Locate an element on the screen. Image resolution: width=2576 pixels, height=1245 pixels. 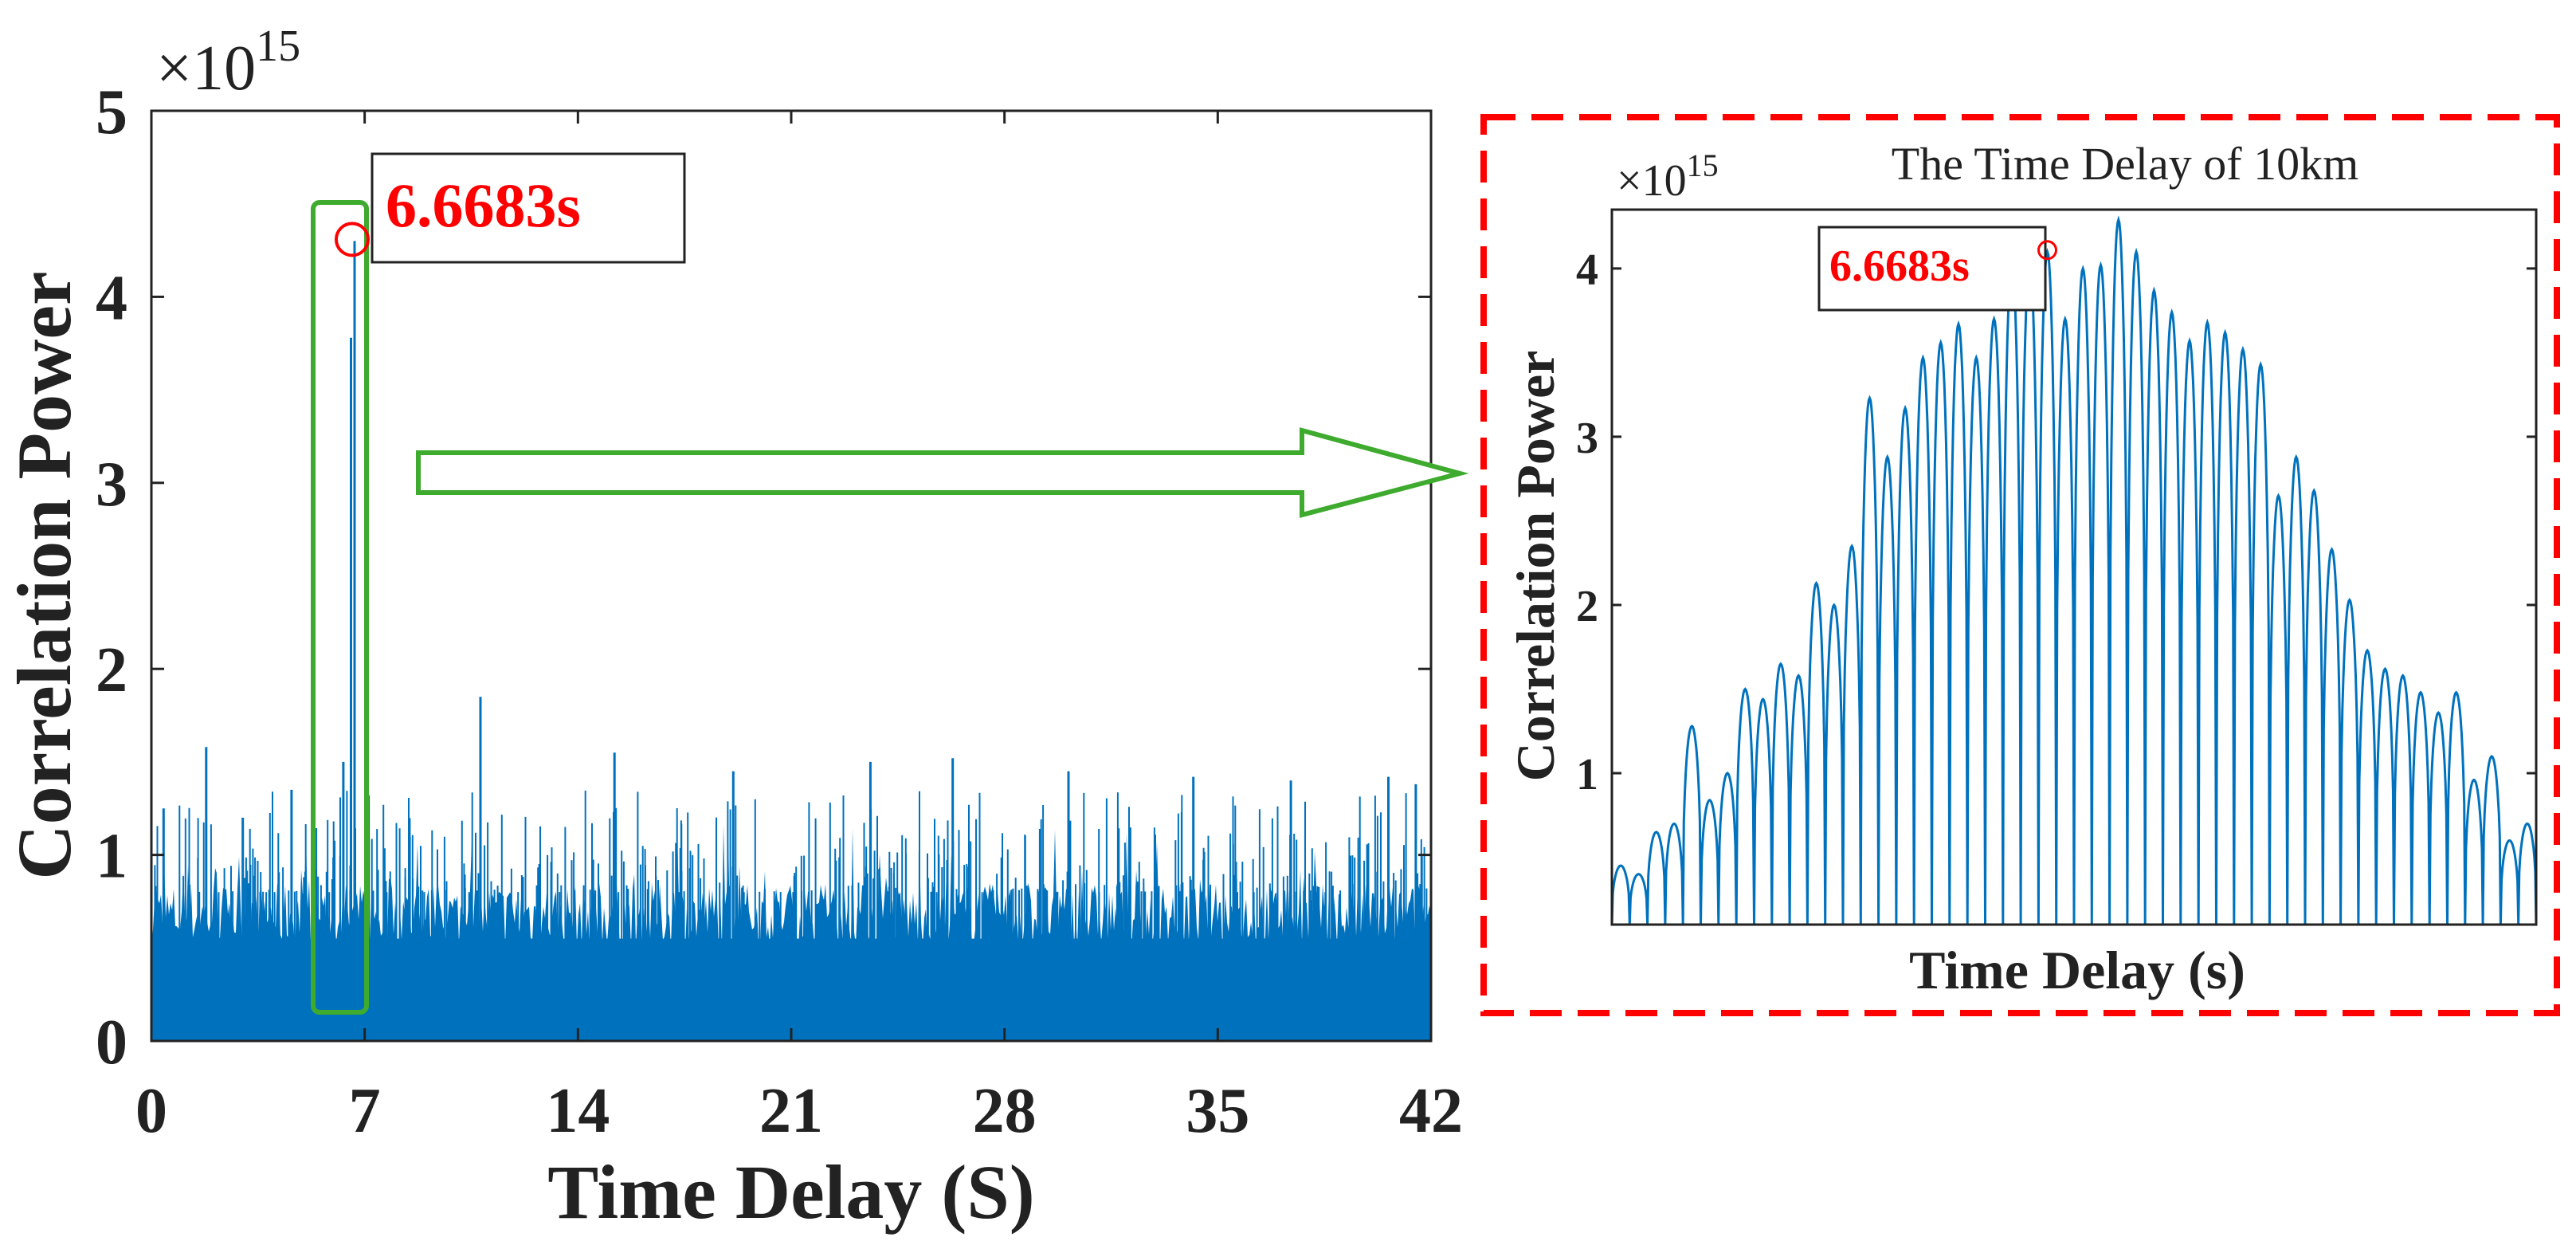
y-tick-label: 2 is located at coordinates (111, 670).